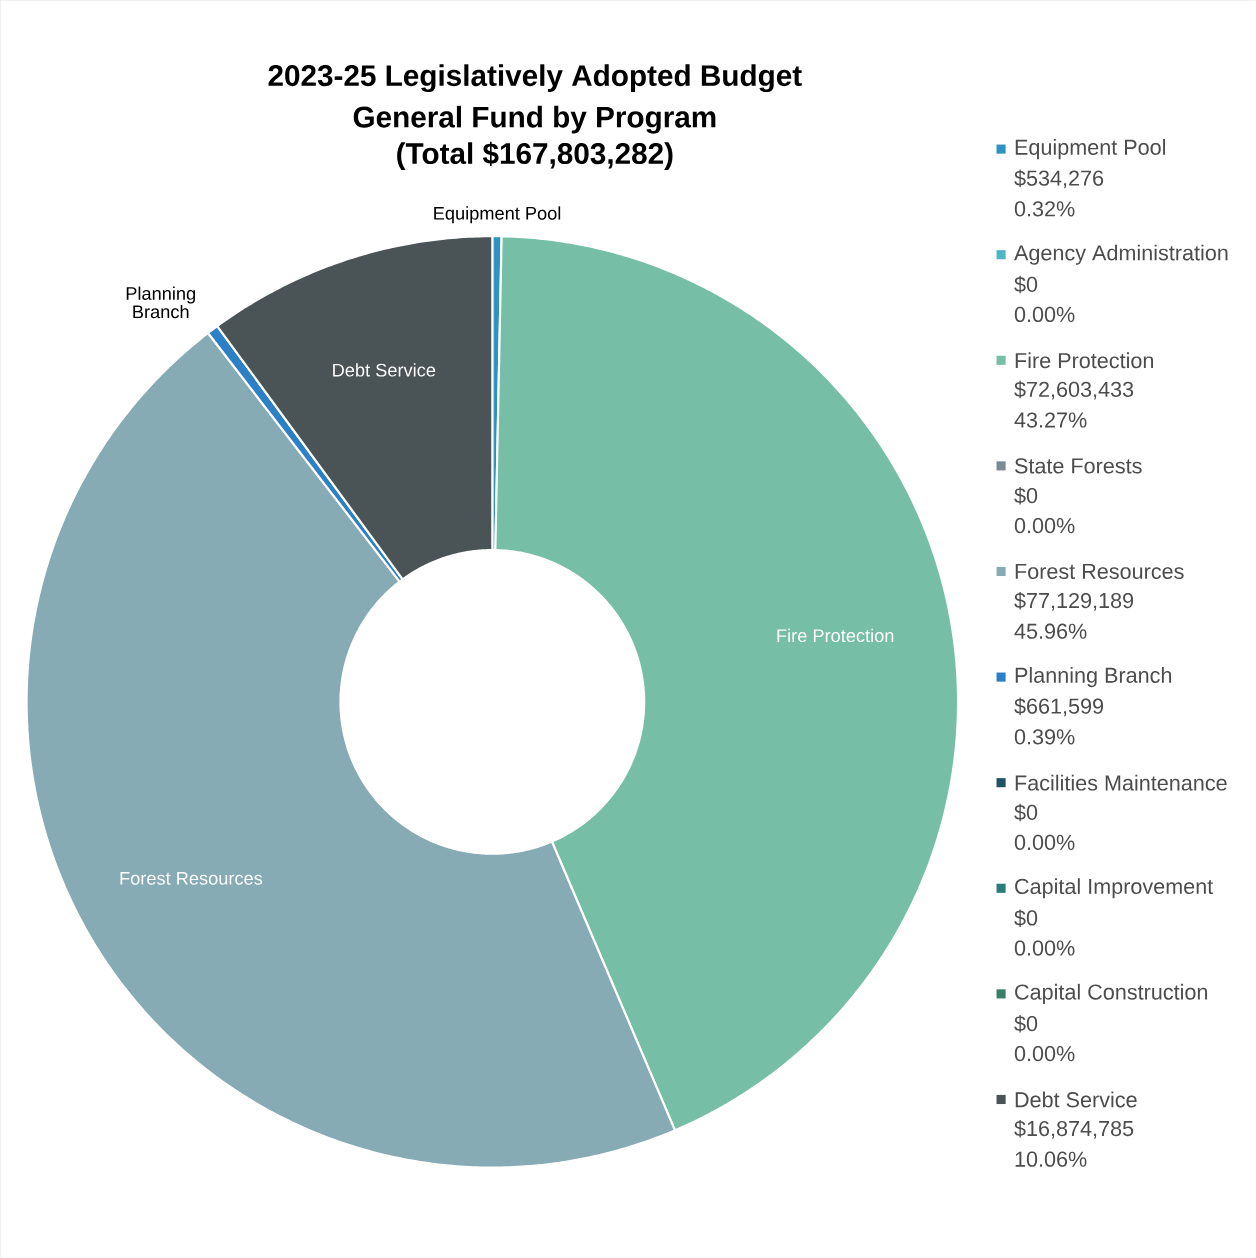  I want to click on data-label: $72,603,433, so click(1074, 390).